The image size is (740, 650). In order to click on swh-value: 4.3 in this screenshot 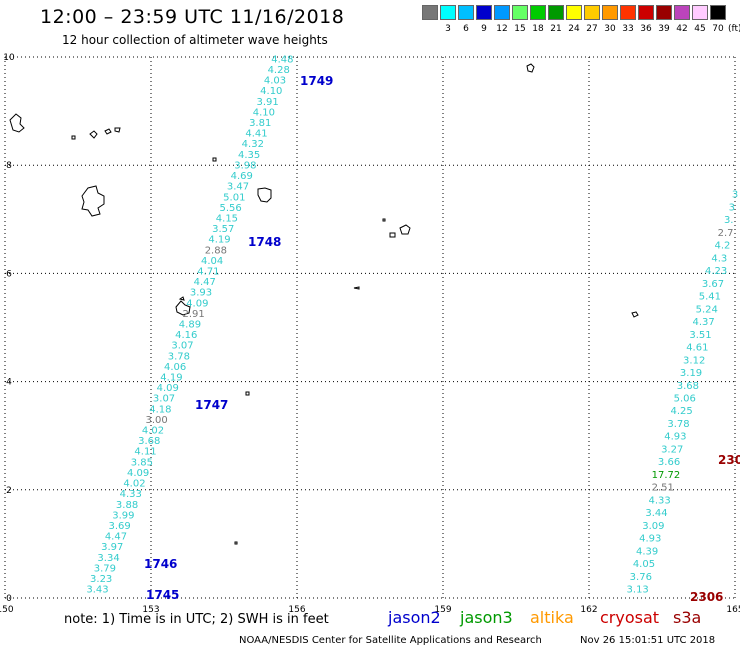, I will do `click(719, 258)`.